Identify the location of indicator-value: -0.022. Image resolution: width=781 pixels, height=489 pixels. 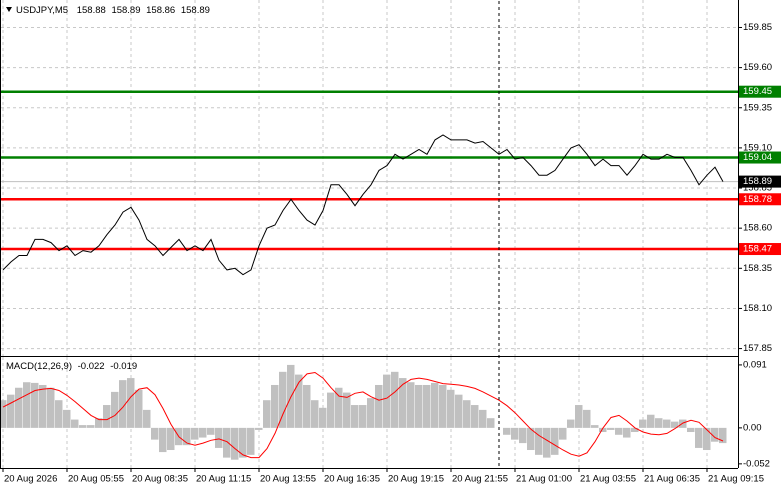
(91, 366).